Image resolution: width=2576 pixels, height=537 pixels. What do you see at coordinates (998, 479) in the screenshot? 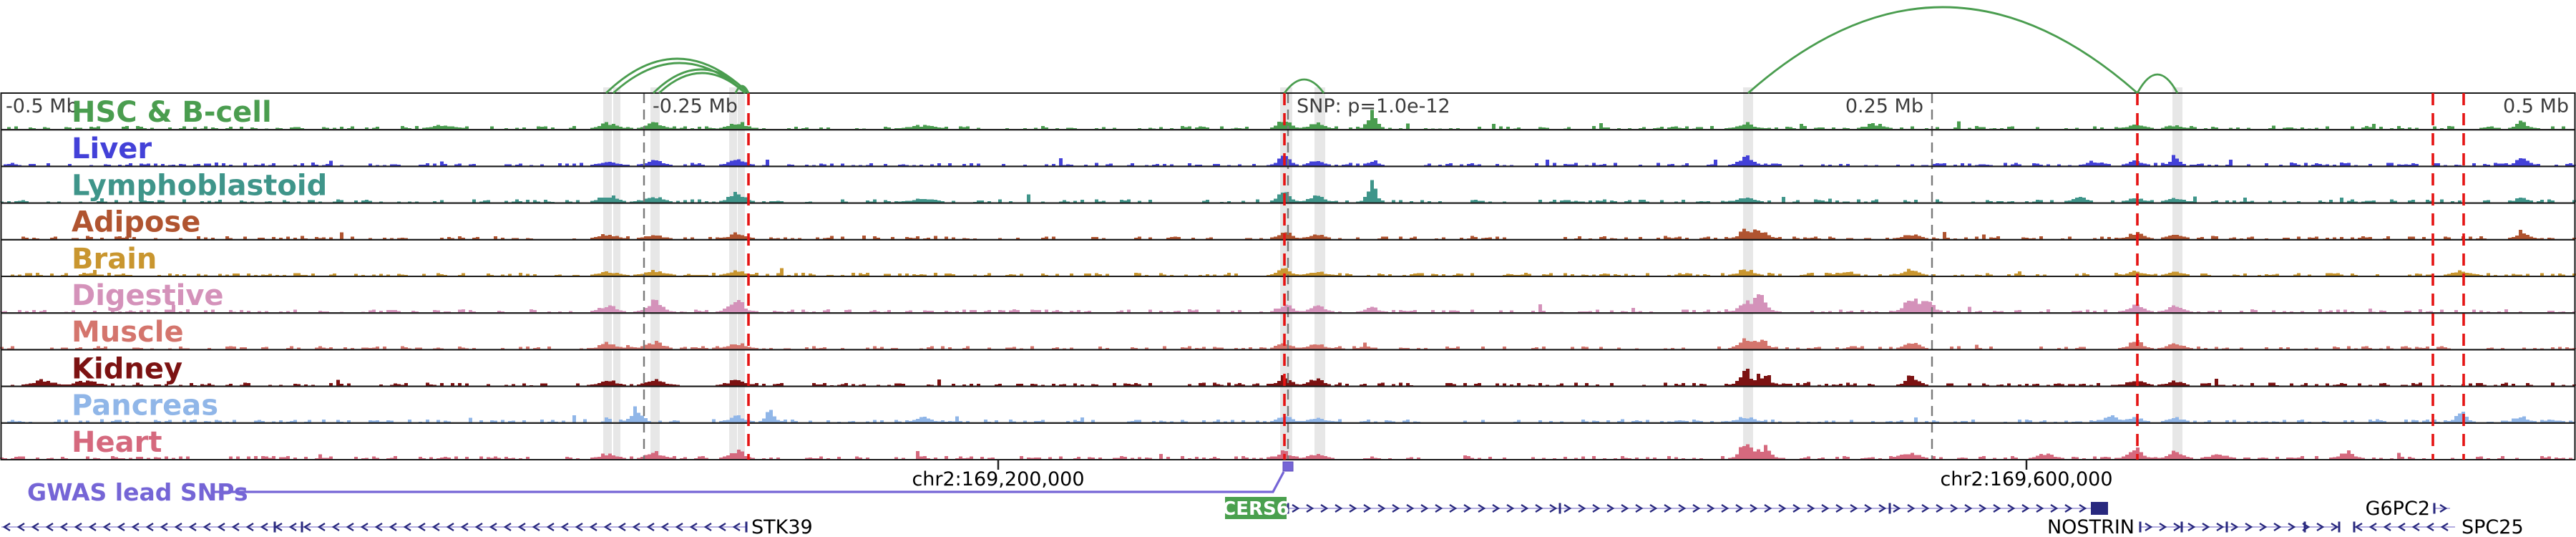
I see `position-label: chr2:169,200,000` at bounding box center [998, 479].